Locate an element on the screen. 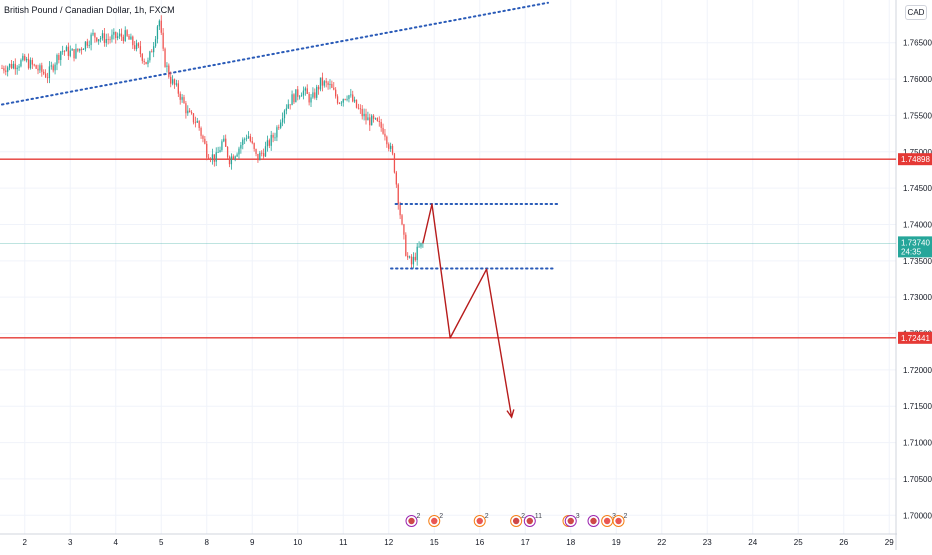 Image resolution: width=932 pixels, height=555 pixels. event-marker-gb: 3 is located at coordinates (572, 520).